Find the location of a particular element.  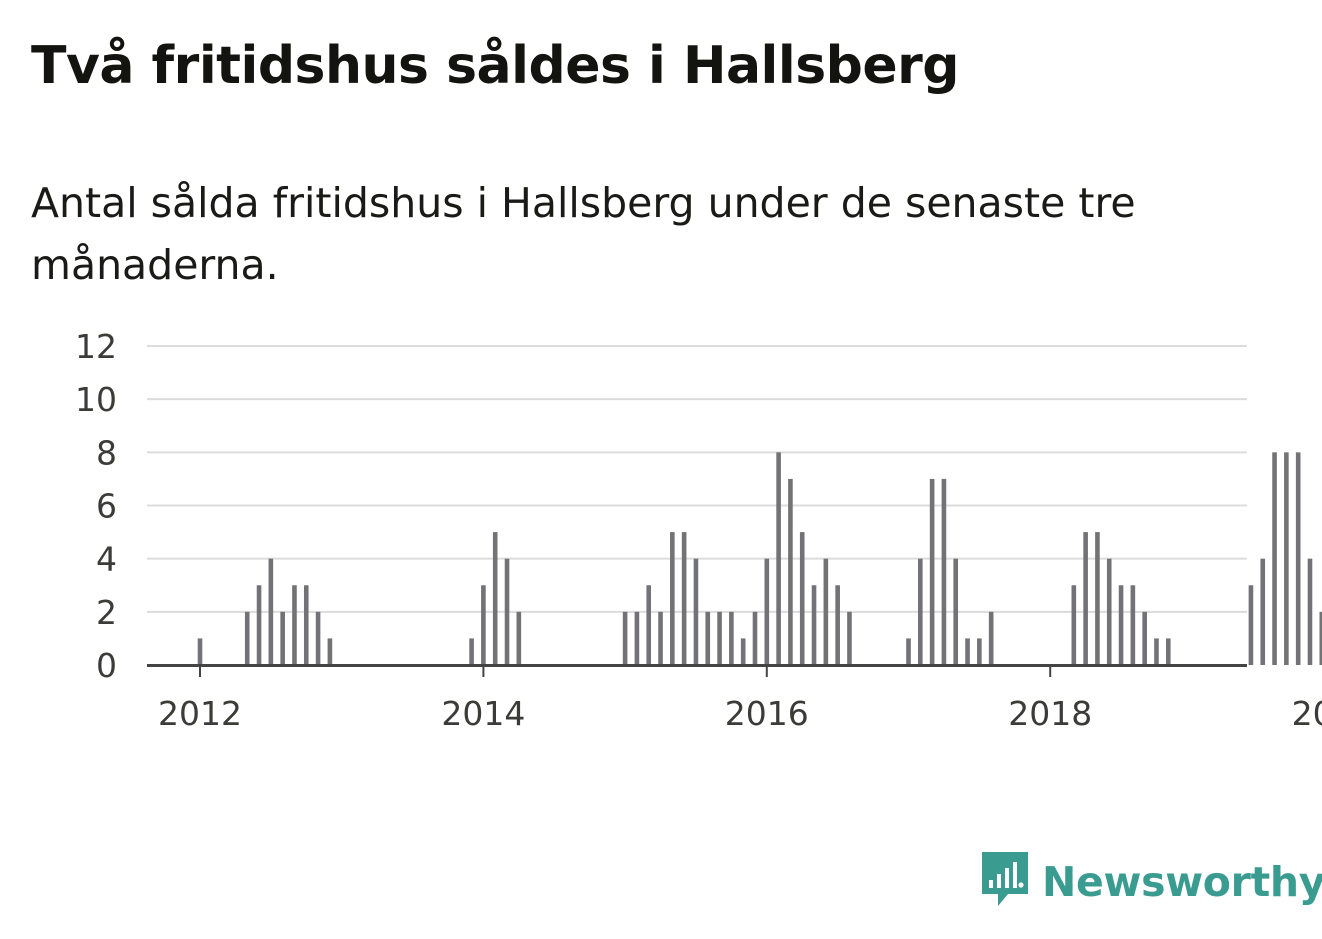

y-tick-label: 0 is located at coordinates (106, 665).